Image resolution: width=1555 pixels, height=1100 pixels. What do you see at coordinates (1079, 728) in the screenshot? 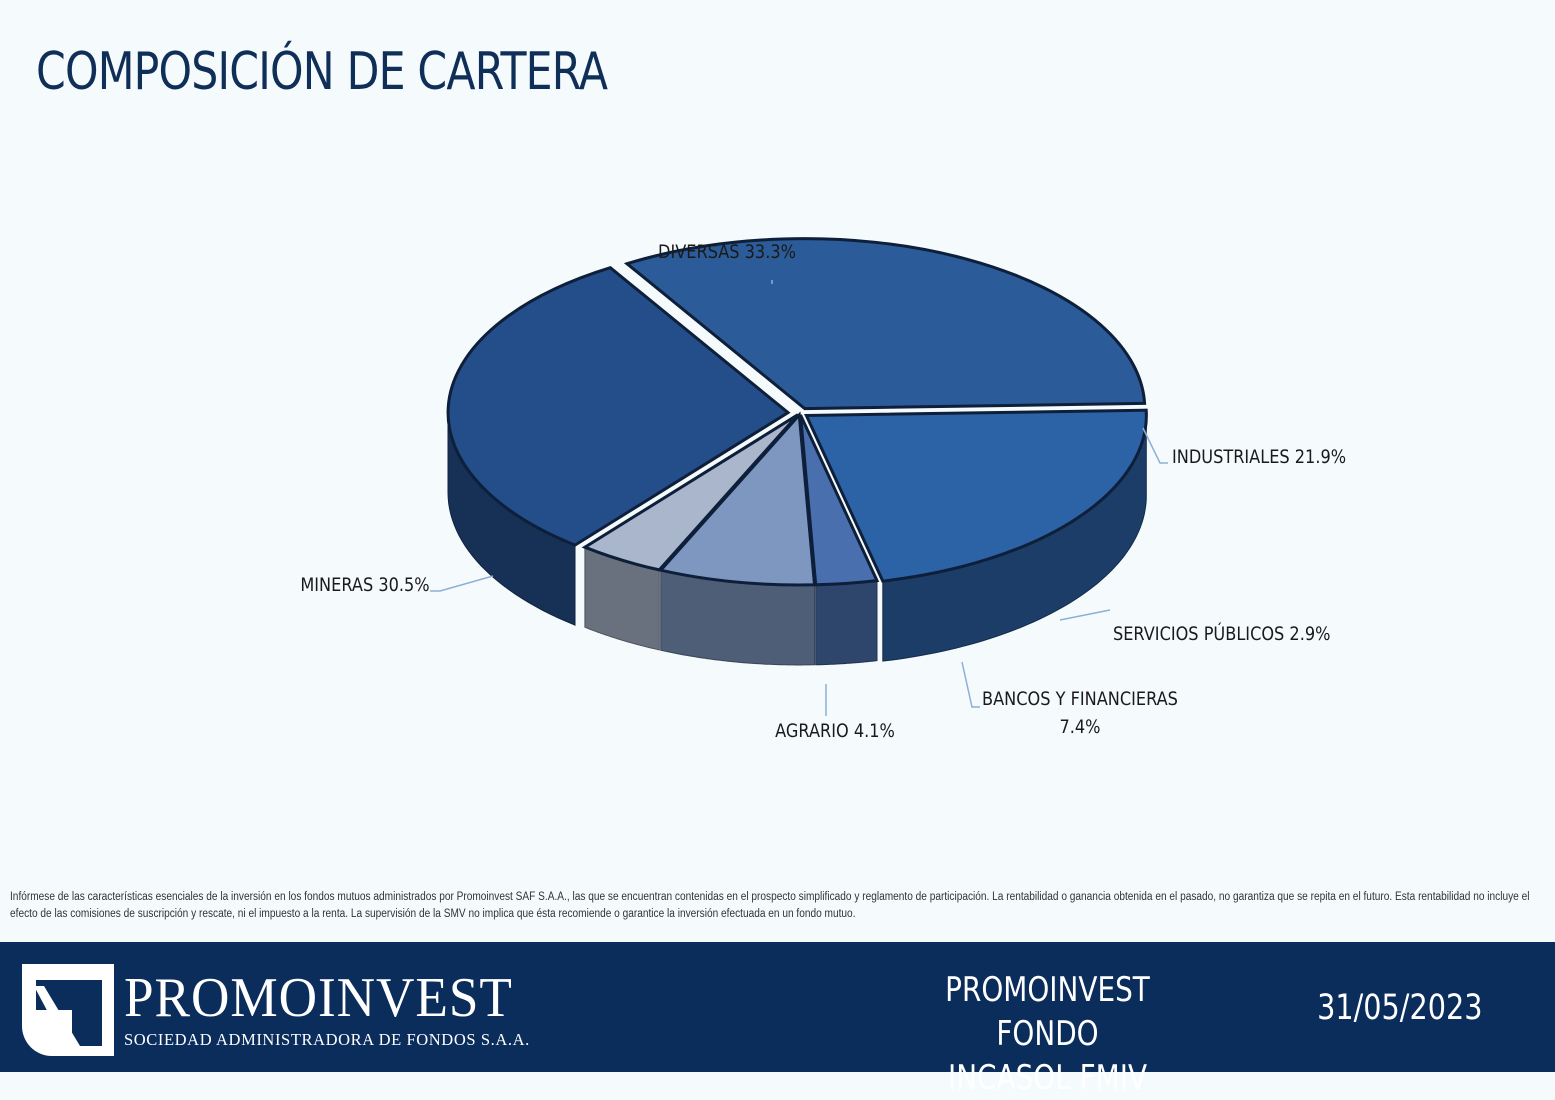
I see `slice-label-3-value: 7.4%` at bounding box center [1079, 728].